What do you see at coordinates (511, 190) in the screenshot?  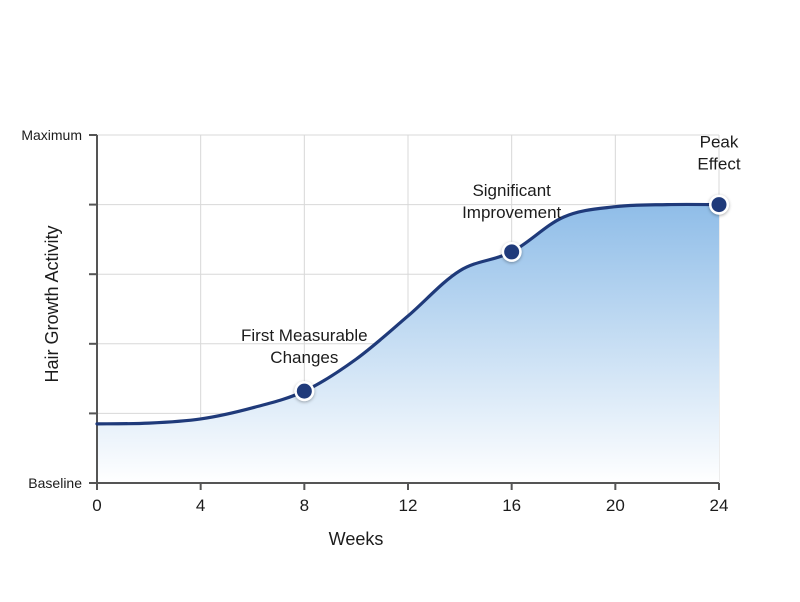 I see `annotation-label: Significant` at bounding box center [511, 190].